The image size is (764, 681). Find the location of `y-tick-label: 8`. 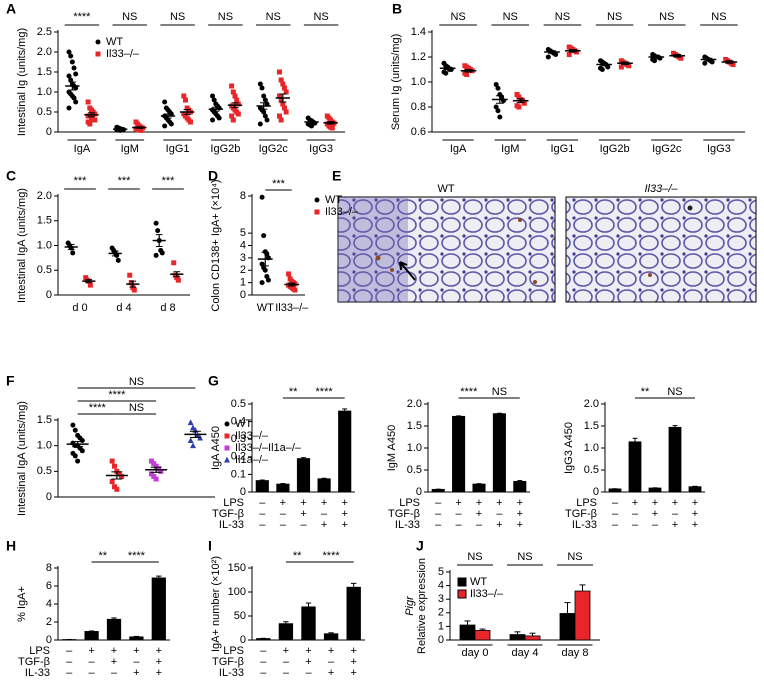

y-tick-label: 8 is located at coordinates (49, 568).